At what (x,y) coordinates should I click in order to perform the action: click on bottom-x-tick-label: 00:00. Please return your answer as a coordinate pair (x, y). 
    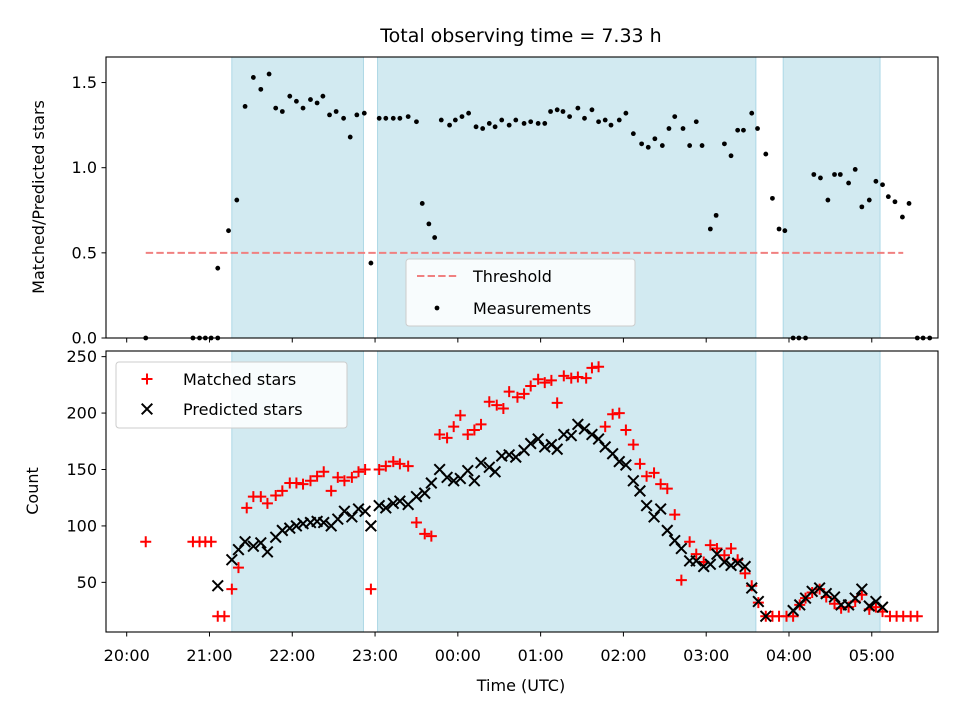
    Looking at the image, I should click on (458, 655).